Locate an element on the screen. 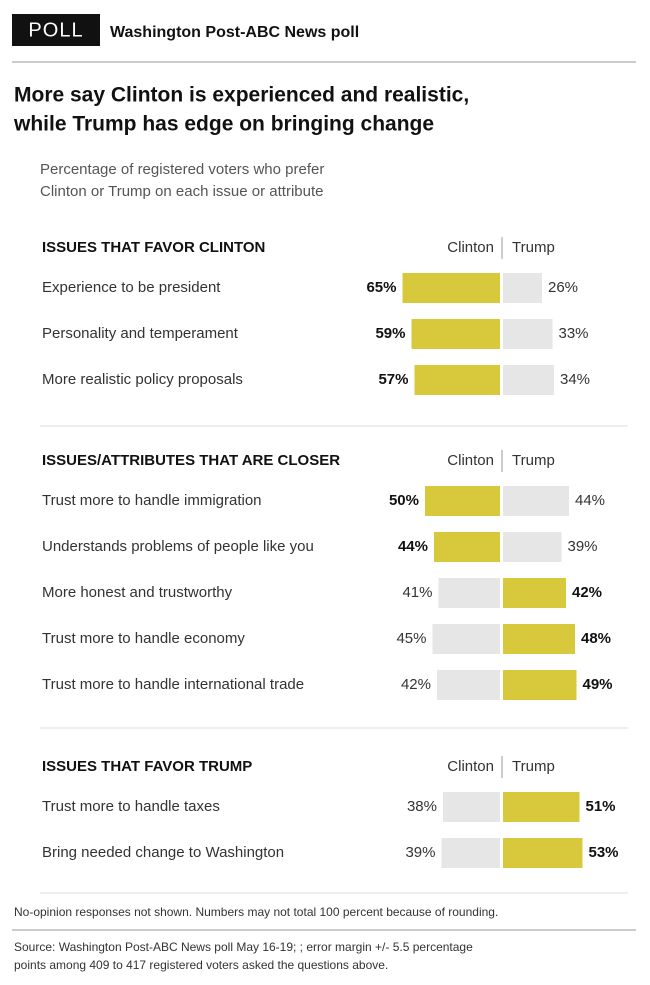 The image size is (650, 985). value-label: 65% is located at coordinates (381, 287).